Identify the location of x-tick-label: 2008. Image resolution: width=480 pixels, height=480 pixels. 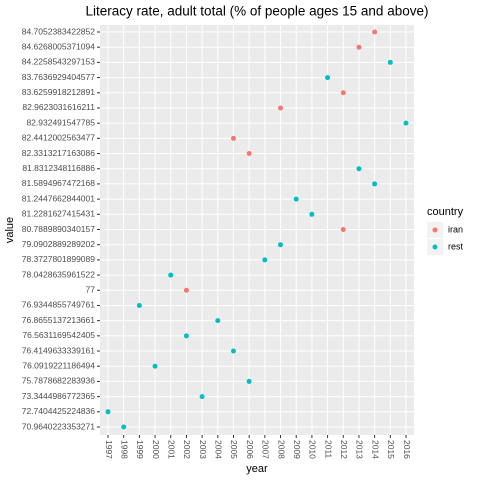
(281, 449).